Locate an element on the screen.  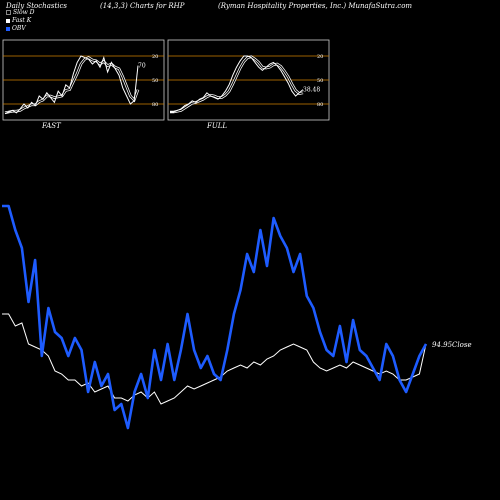
header-left: Daily Stochastics is located at coordinates (37, 6).